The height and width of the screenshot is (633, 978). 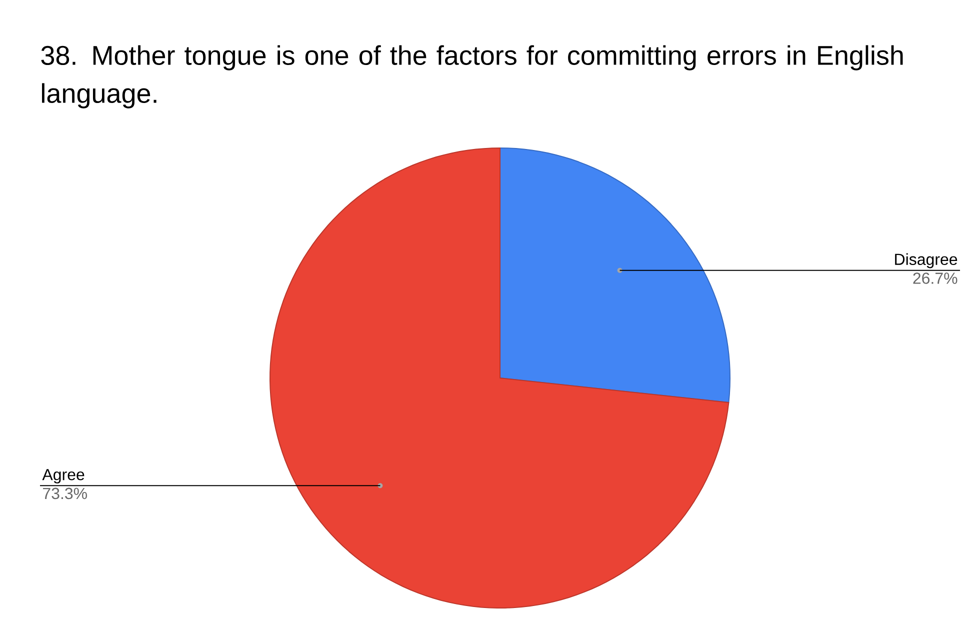 What do you see at coordinates (935, 278) in the screenshot?
I see `data-label: 26.7%` at bounding box center [935, 278].